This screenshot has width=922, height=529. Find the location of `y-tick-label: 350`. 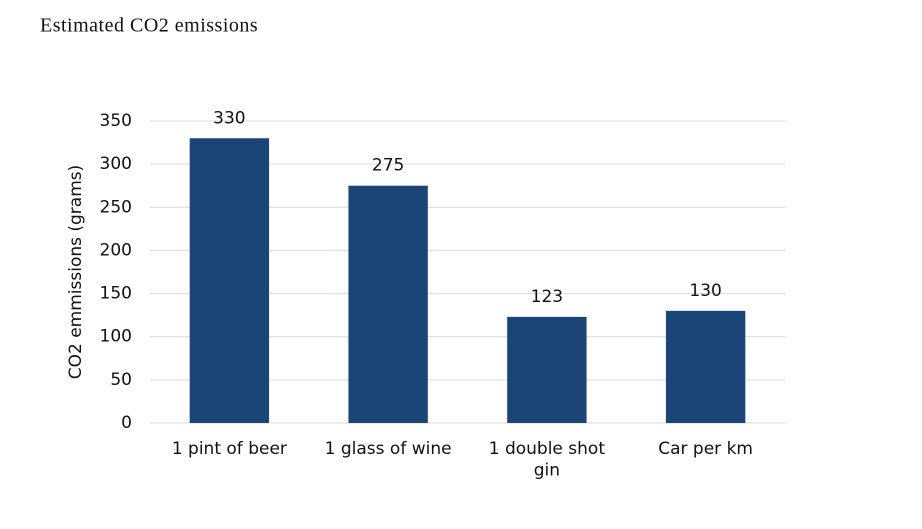

y-tick-label: 350 is located at coordinates (116, 121).